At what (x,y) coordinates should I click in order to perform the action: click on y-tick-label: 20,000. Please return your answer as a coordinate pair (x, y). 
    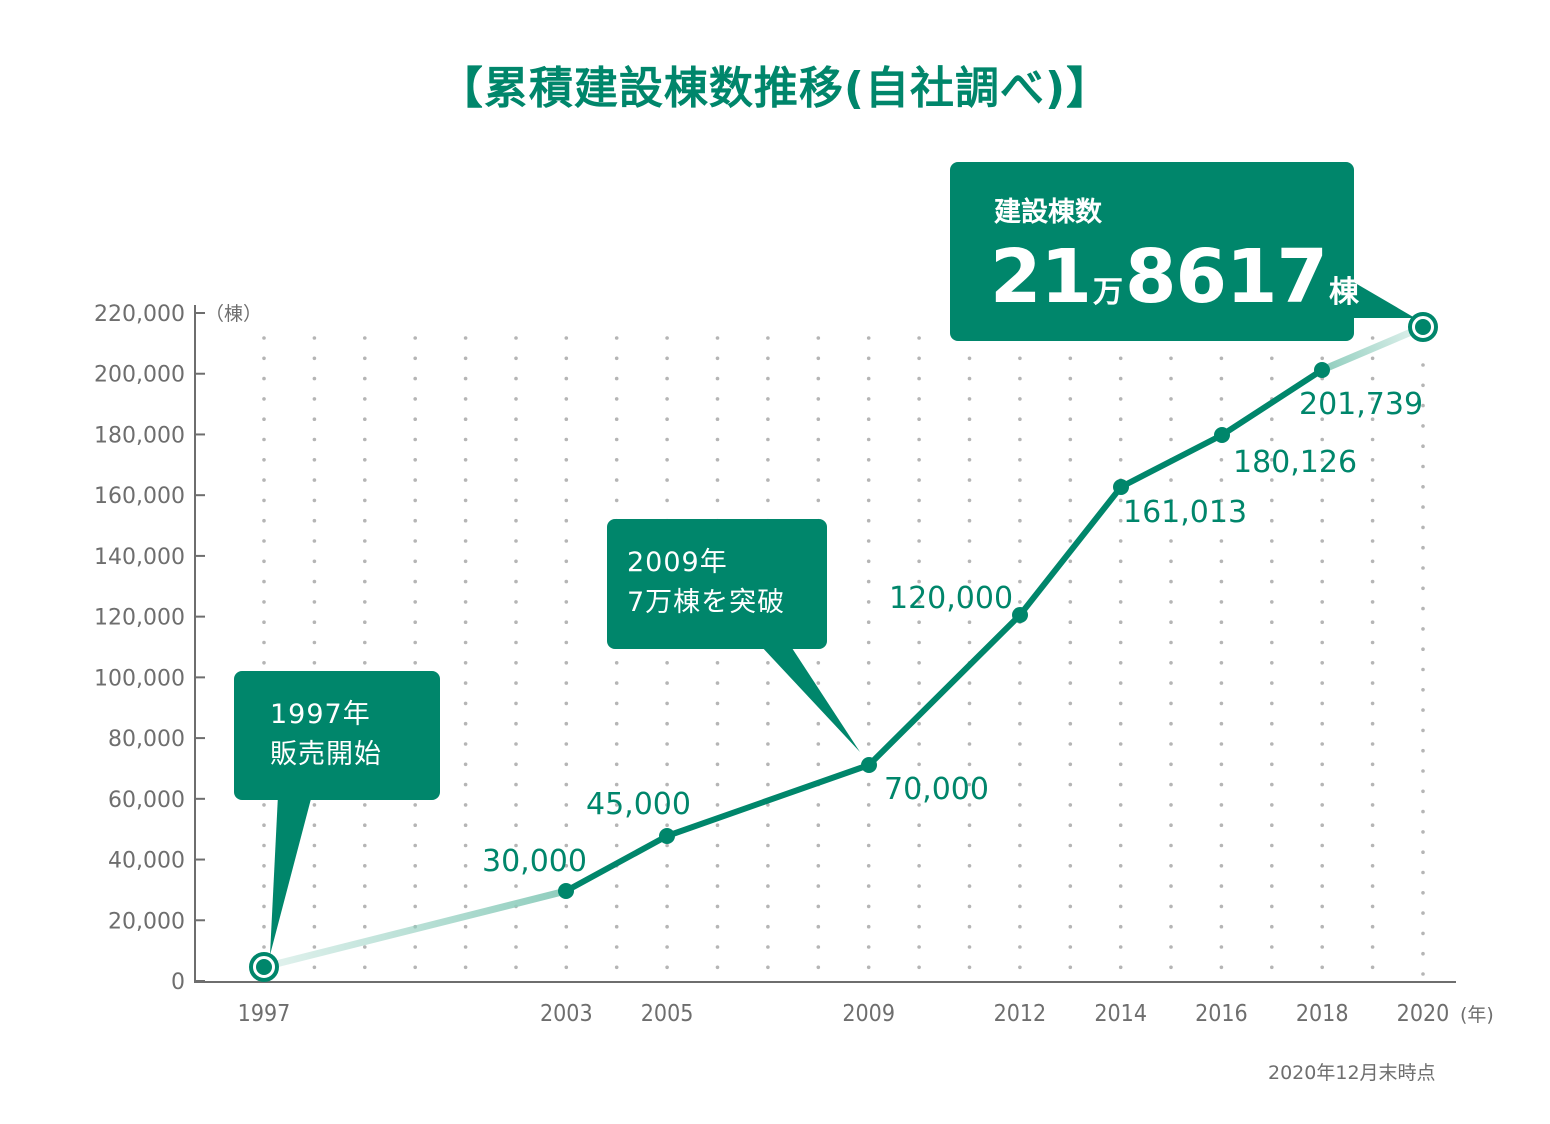
    Looking at the image, I should click on (146, 921).